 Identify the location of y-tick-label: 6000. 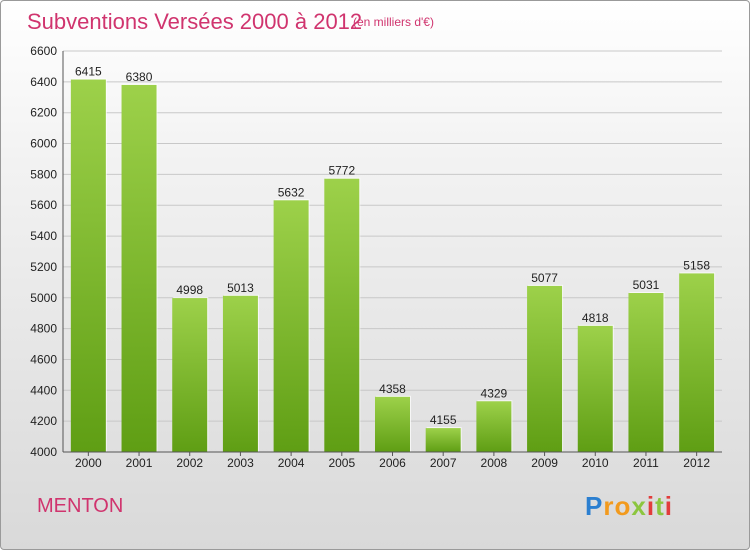
(43, 144).